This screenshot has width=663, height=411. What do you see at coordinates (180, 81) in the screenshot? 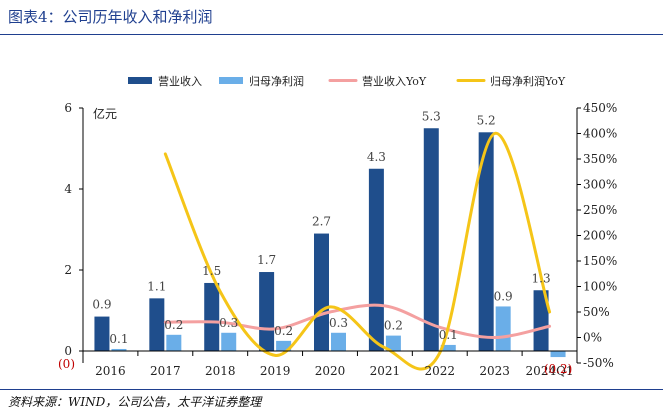
I see `legend-label: 营业收入` at bounding box center [180, 81].